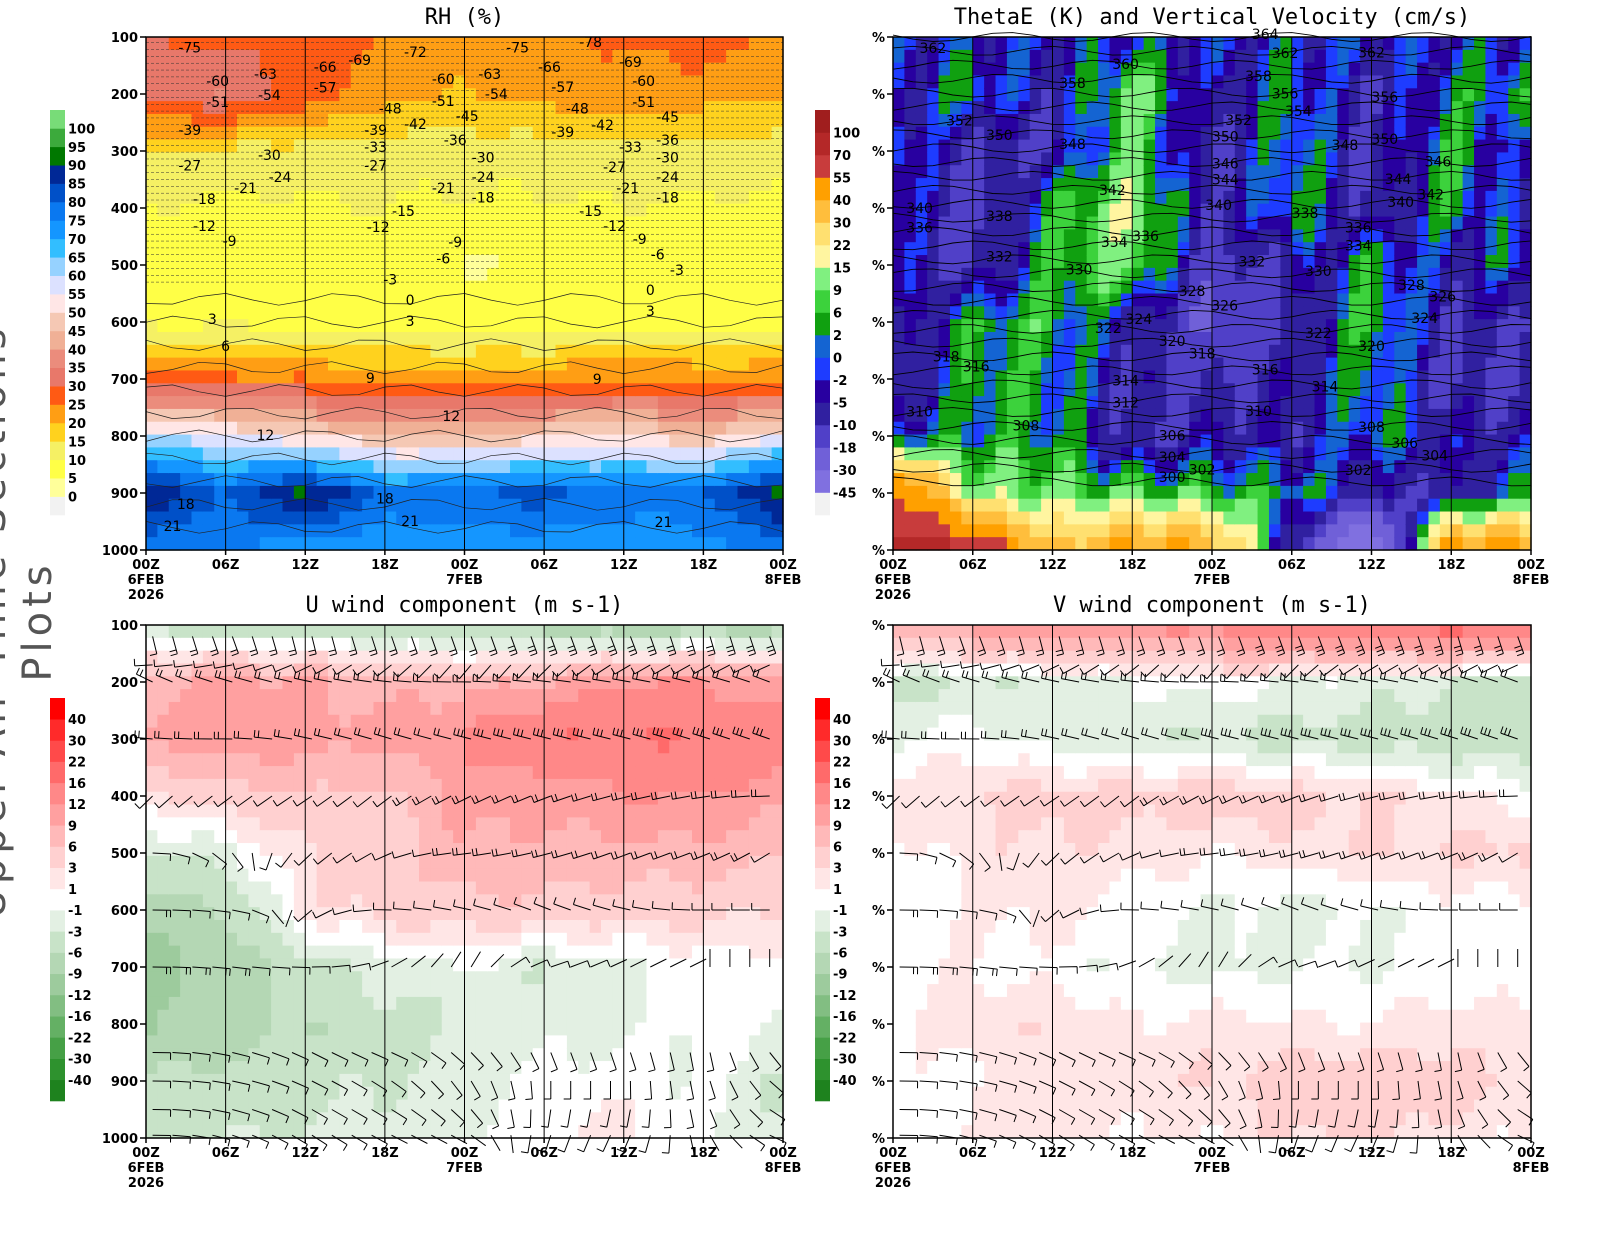 Image resolution: width=1600 pixels, height=1236 pixels. Describe the element at coordinates (999, 136) in the screenshot. I see `contour-label: 350` at that location.